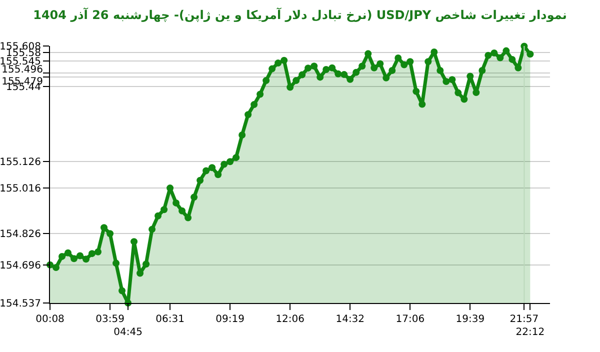 Image resolution: width=600 pixels, height=352 pixels. I want to click on y-tick-label: 154.537, so click(20, 304).